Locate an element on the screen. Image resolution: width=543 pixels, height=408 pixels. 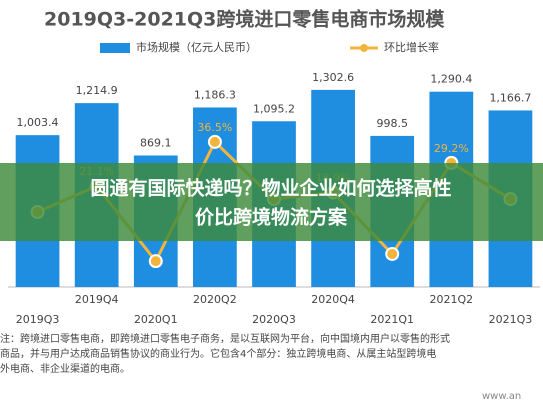
overlay-headline: 价比跨境物流方案 is located at coordinates (271, 217).